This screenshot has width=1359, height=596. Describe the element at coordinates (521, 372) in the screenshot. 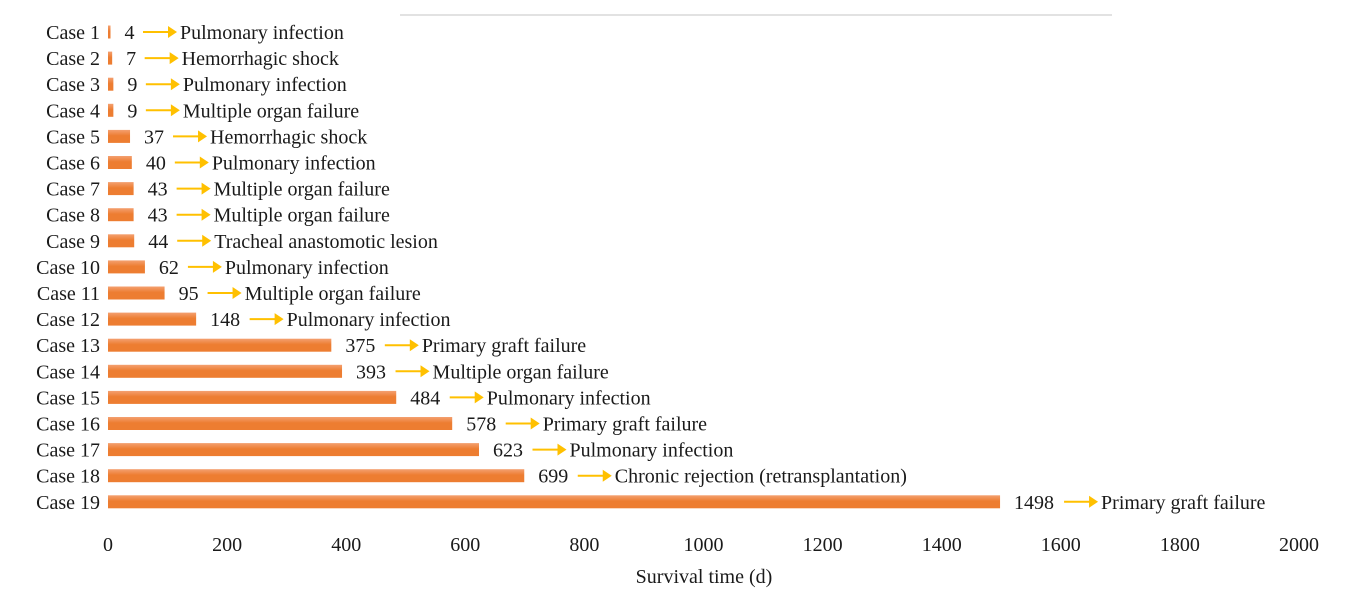

I see `annotation-label-14: Multiple organ failure` at that location.